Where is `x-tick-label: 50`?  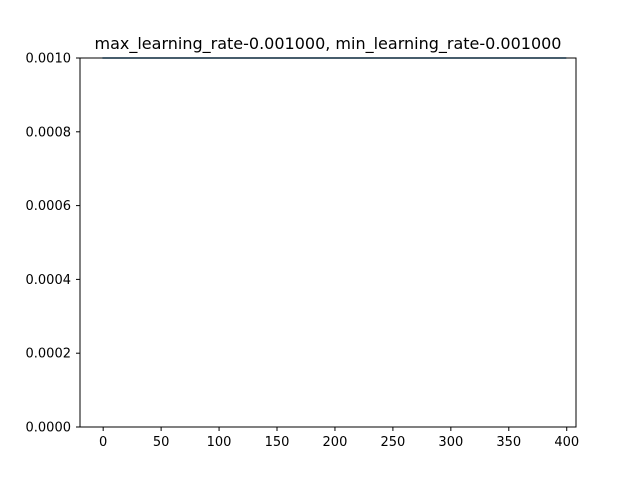
x-tick-label: 50 is located at coordinates (161, 442).